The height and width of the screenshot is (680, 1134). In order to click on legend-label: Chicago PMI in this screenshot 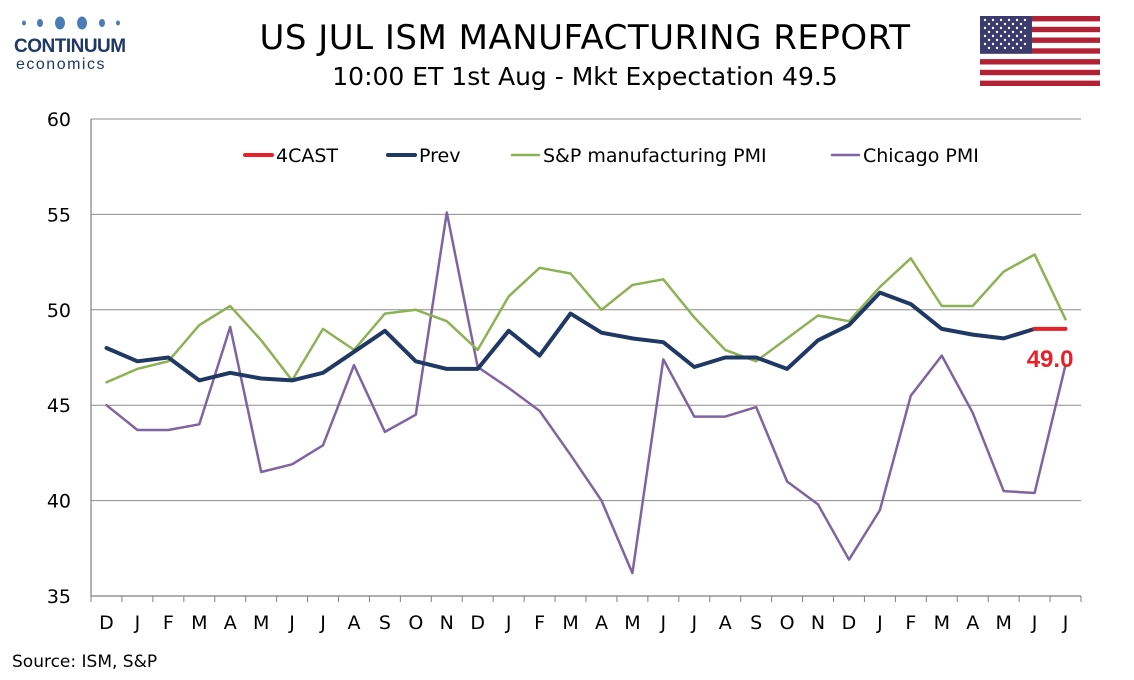, I will do `click(921, 156)`.